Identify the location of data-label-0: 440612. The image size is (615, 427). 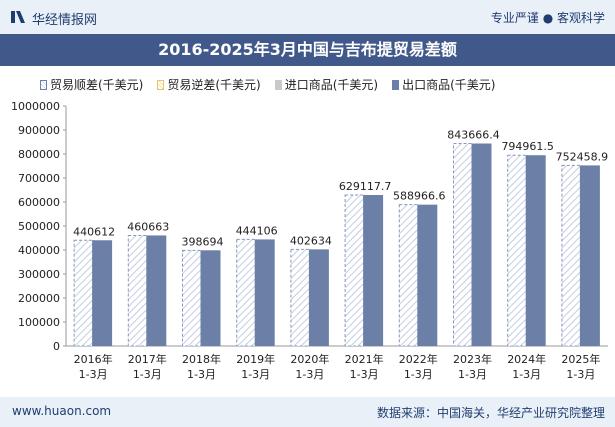
(94, 231).